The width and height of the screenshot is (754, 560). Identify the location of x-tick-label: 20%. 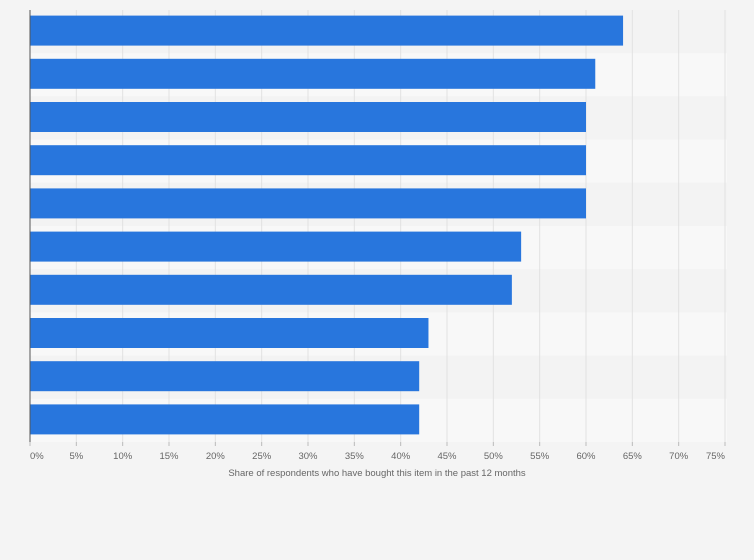
(216, 456).